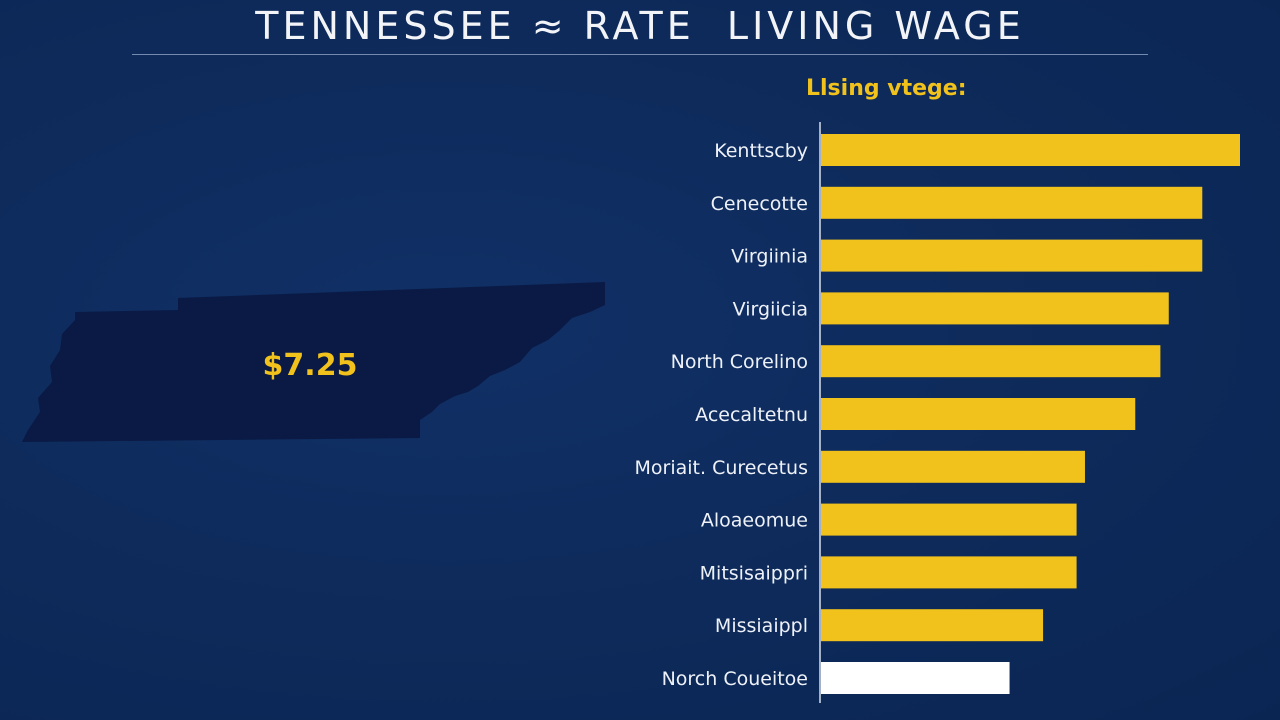 The height and width of the screenshot is (720, 1280). Describe the element at coordinates (754, 521) in the screenshot. I see `category-label-7: Aloaeomue` at that location.